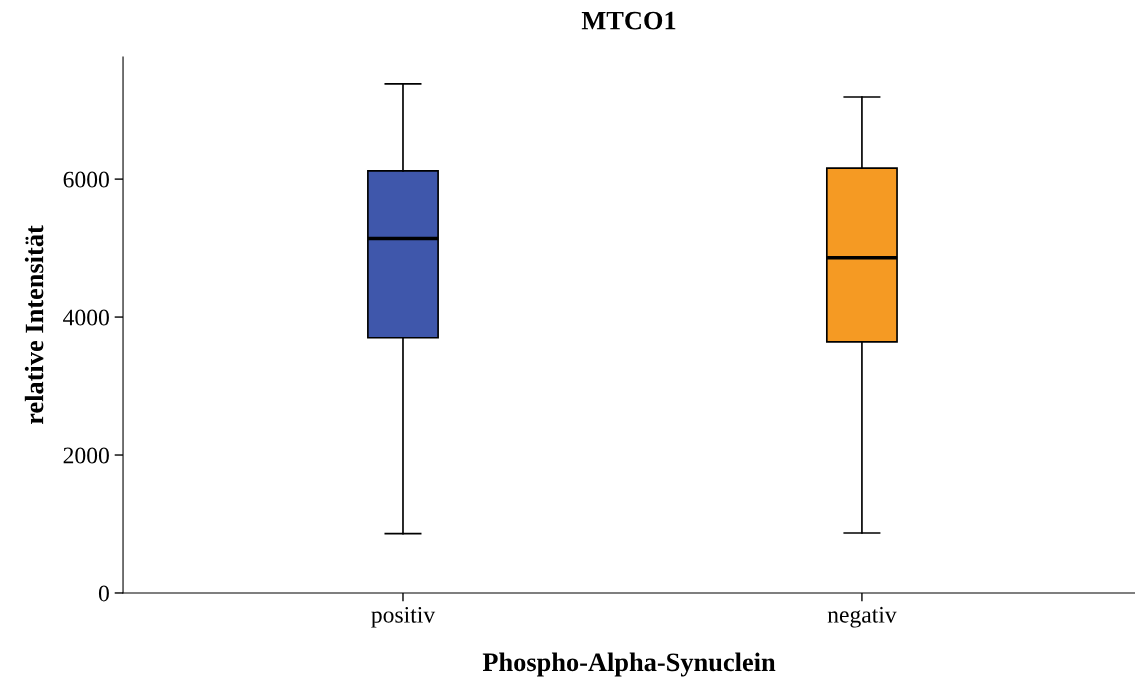 The height and width of the screenshot is (692, 1135). I want to click on y-tick-label: 6000, so click(86, 179).